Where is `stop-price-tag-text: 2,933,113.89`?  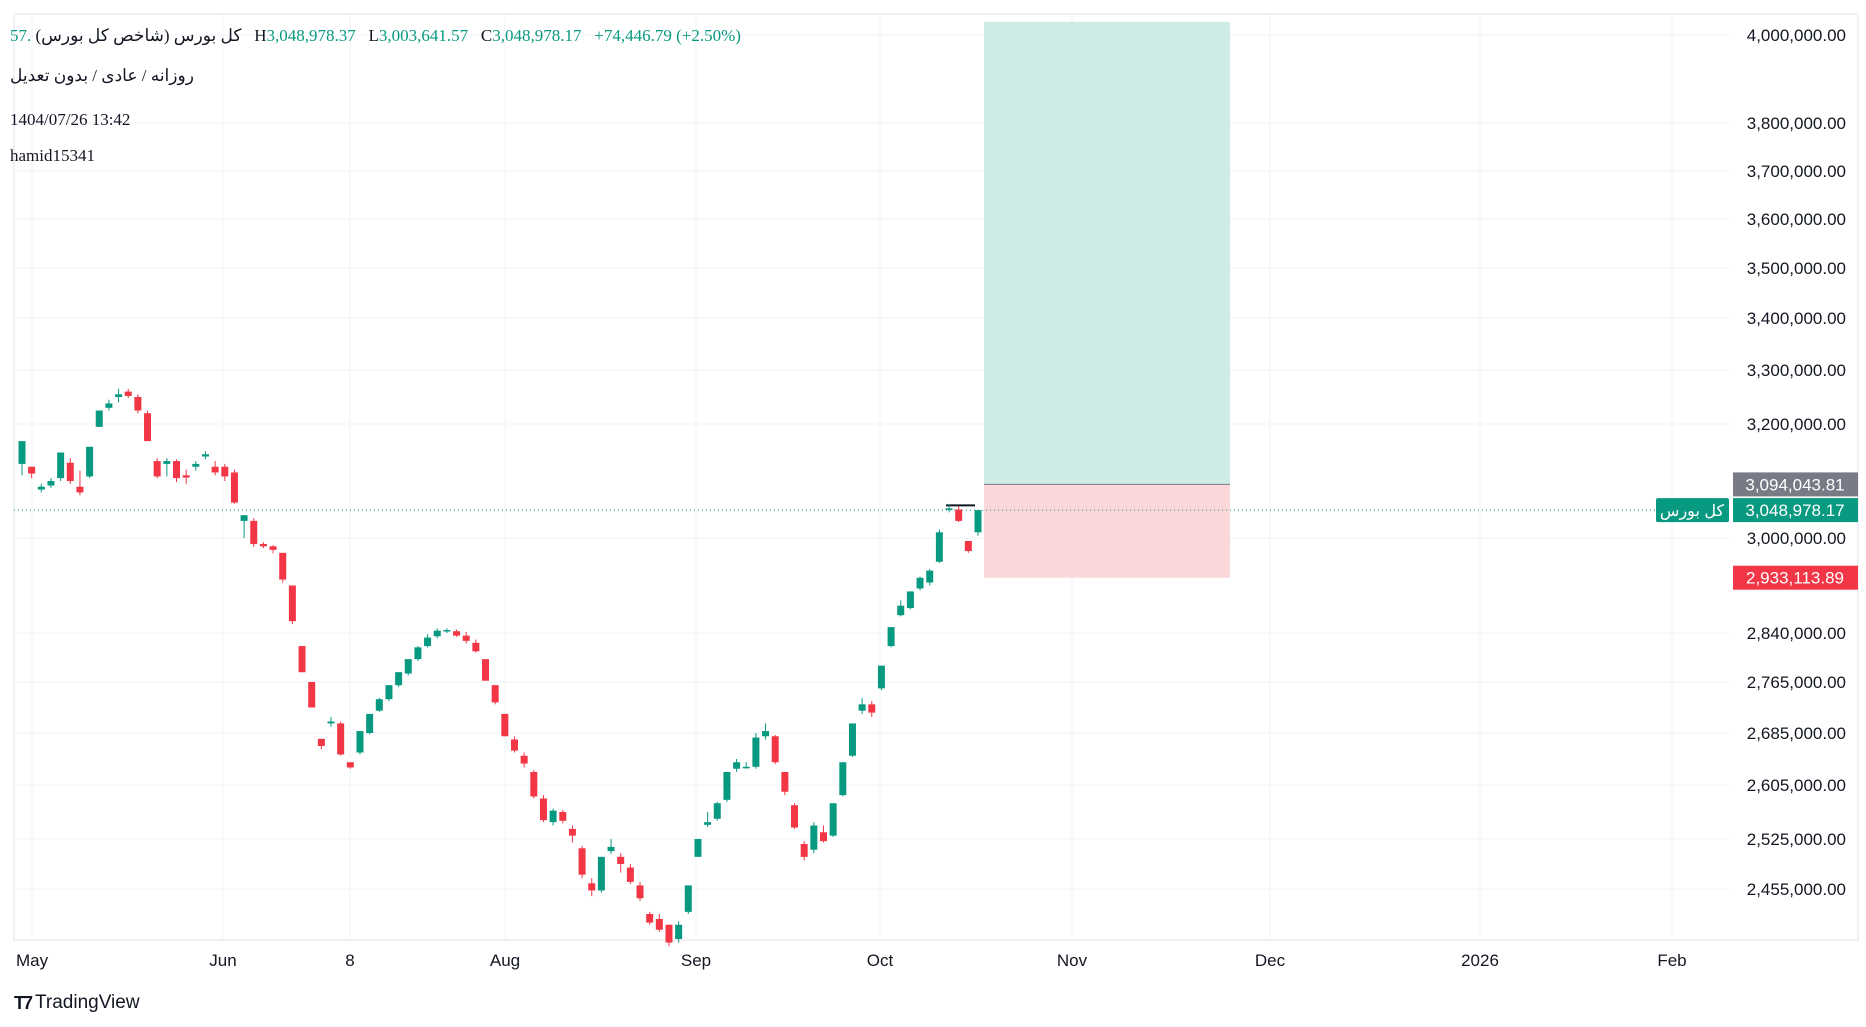
stop-price-tag-text: 2,933,113.89 is located at coordinates (1795, 578).